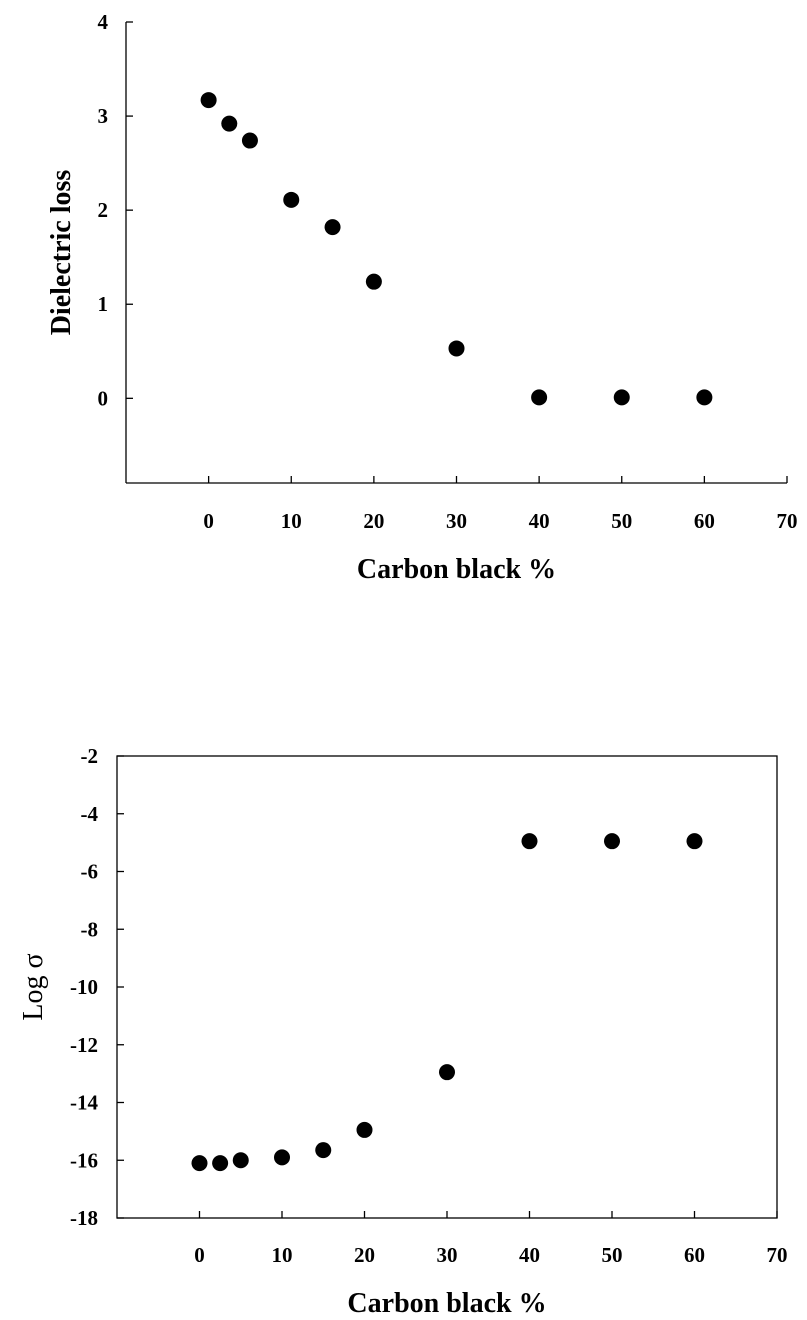  What do you see at coordinates (84, 1160) in the screenshot?
I see `y-tick-label: -16` at bounding box center [84, 1160].